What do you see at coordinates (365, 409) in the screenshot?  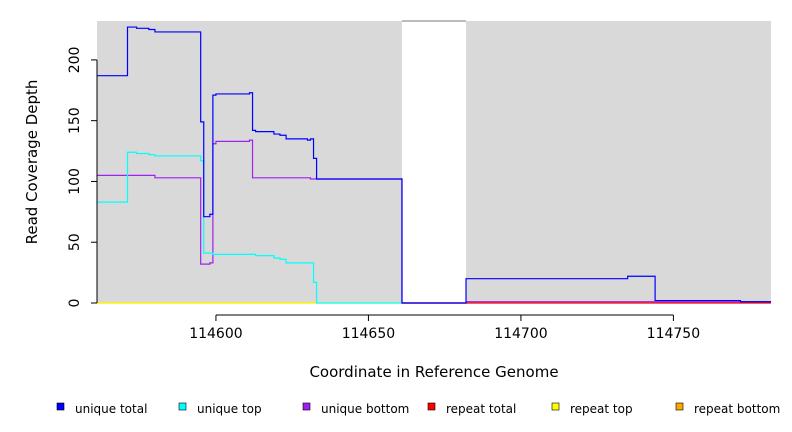 I see `legend-label: unique bottom` at bounding box center [365, 409].